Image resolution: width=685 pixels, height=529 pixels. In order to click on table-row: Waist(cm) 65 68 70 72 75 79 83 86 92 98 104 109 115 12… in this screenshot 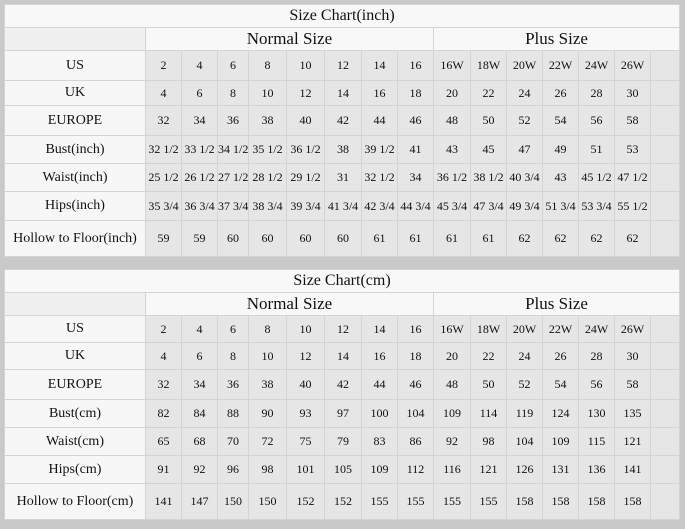, I will do `click(342, 441)`.